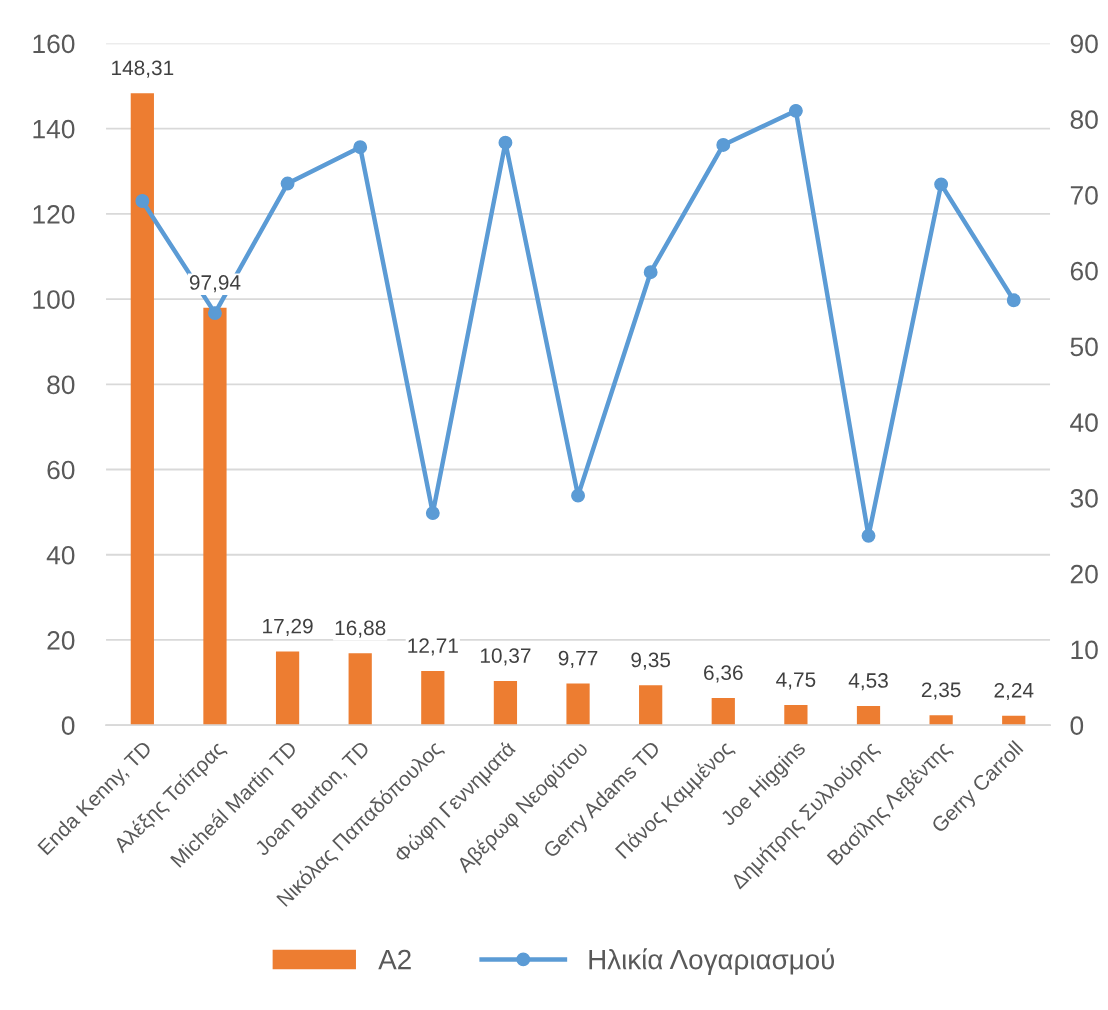 This screenshot has height=1010, width=1108. What do you see at coordinates (54, 129) in the screenshot?
I see `y-tick-label: 140` at bounding box center [54, 129].